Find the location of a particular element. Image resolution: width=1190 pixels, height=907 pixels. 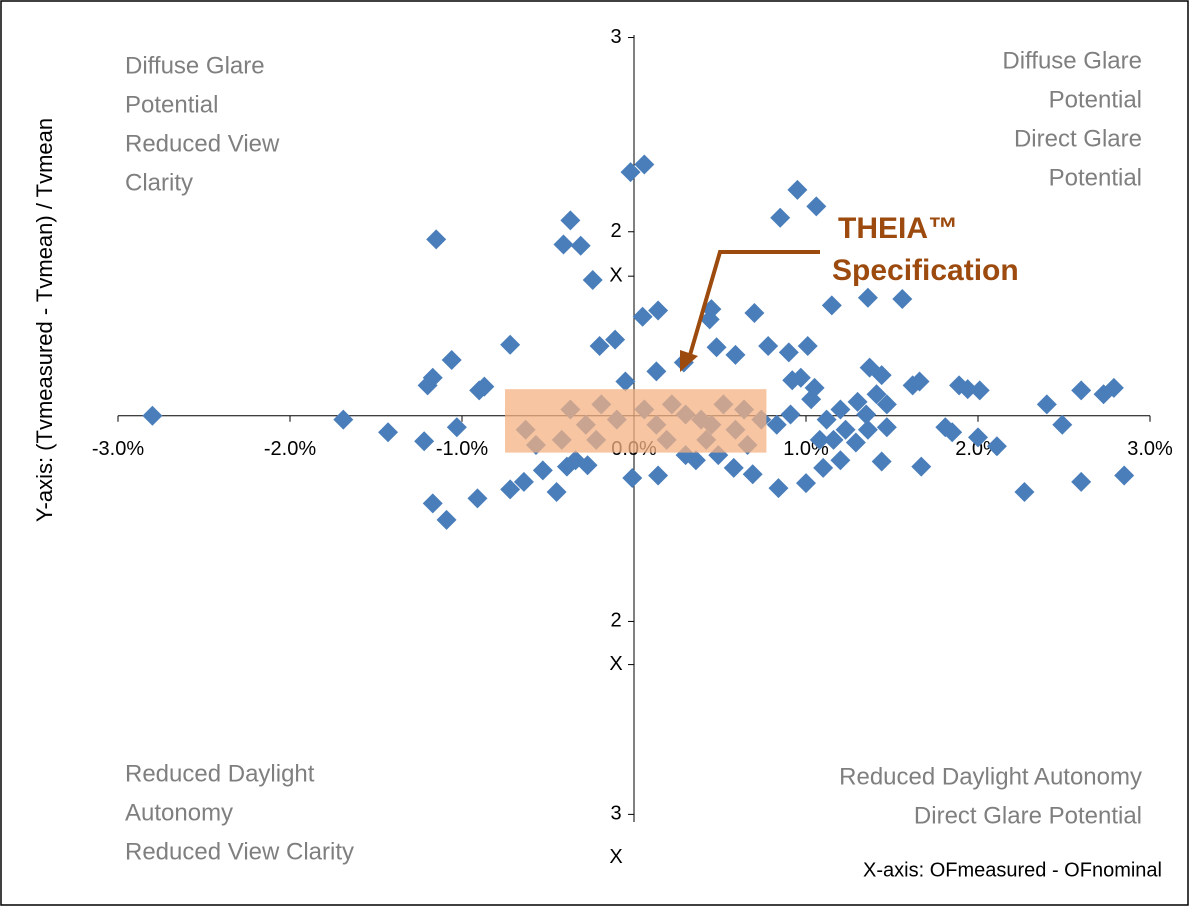

spec-arrow is located at coordinates (754, 303).